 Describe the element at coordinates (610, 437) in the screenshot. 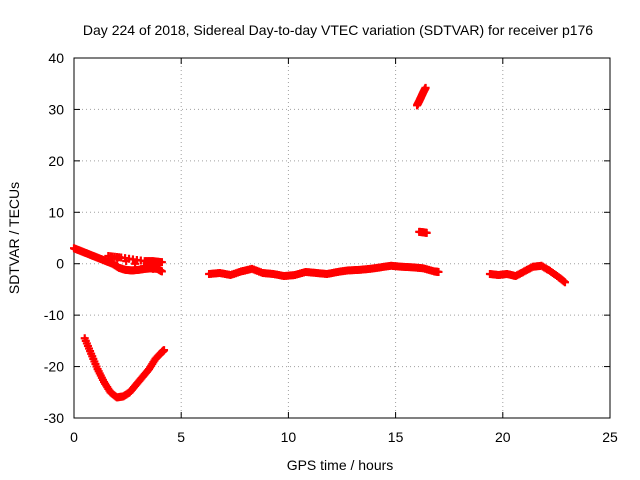

I see `x-tick-label: 25` at that location.